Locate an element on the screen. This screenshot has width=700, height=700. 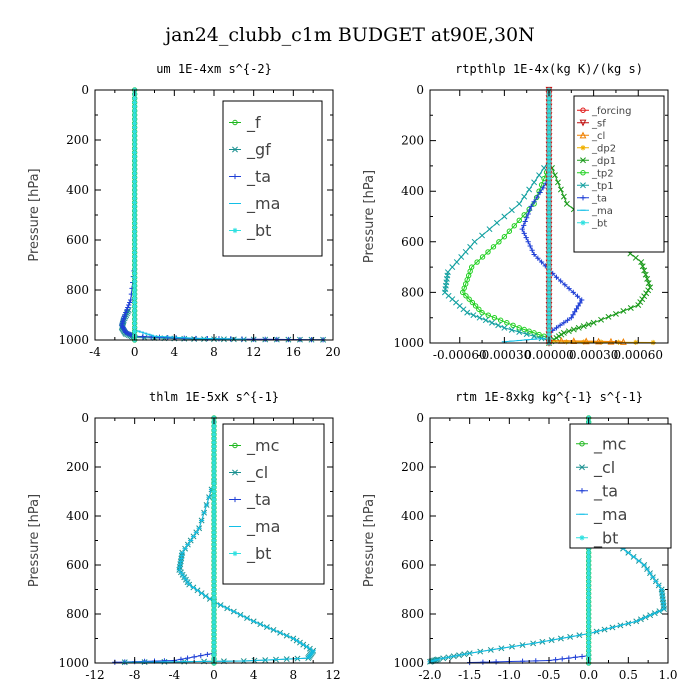
panel-title: rtm 1E-8xkg kg^{-1} s^{-1} is located at coordinates (549, 397).